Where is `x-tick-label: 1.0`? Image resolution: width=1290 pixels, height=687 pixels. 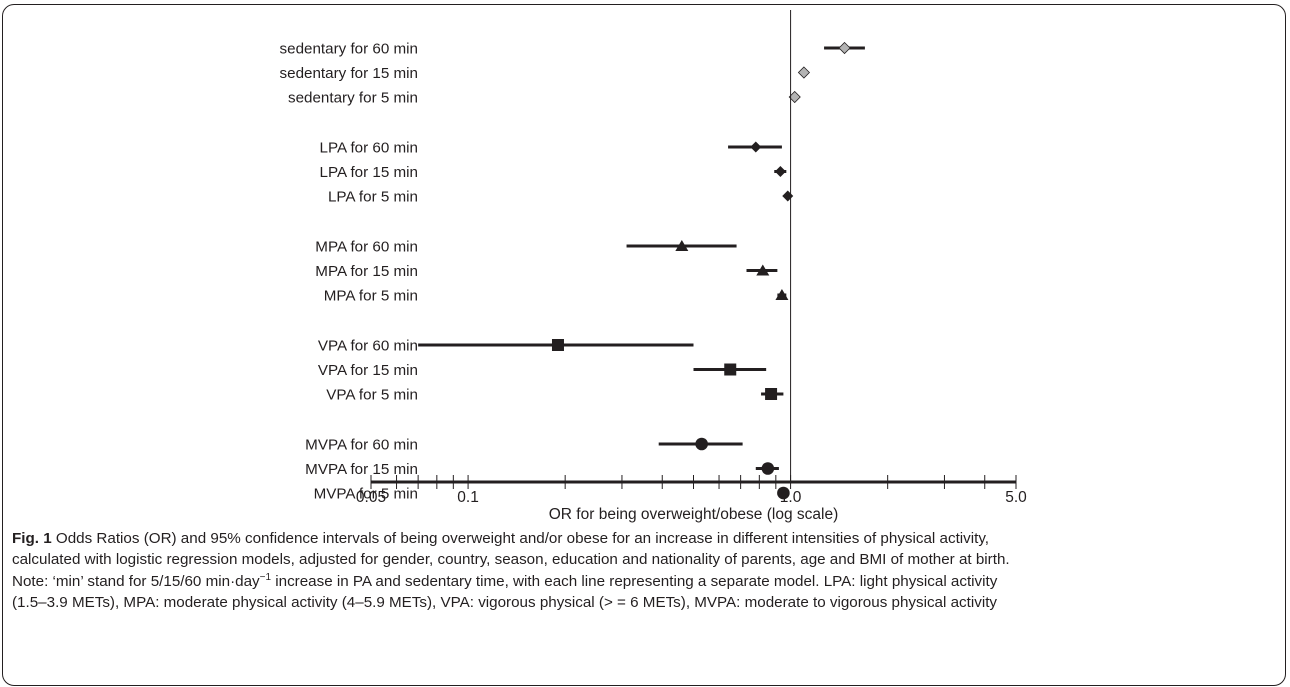 x-tick-label: 1.0 is located at coordinates (791, 497).